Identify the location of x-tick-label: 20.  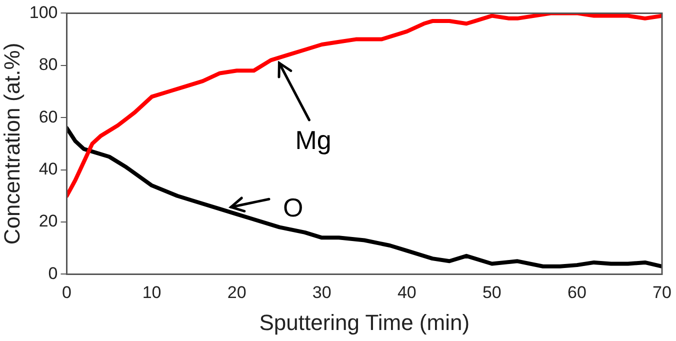
(236, 292).